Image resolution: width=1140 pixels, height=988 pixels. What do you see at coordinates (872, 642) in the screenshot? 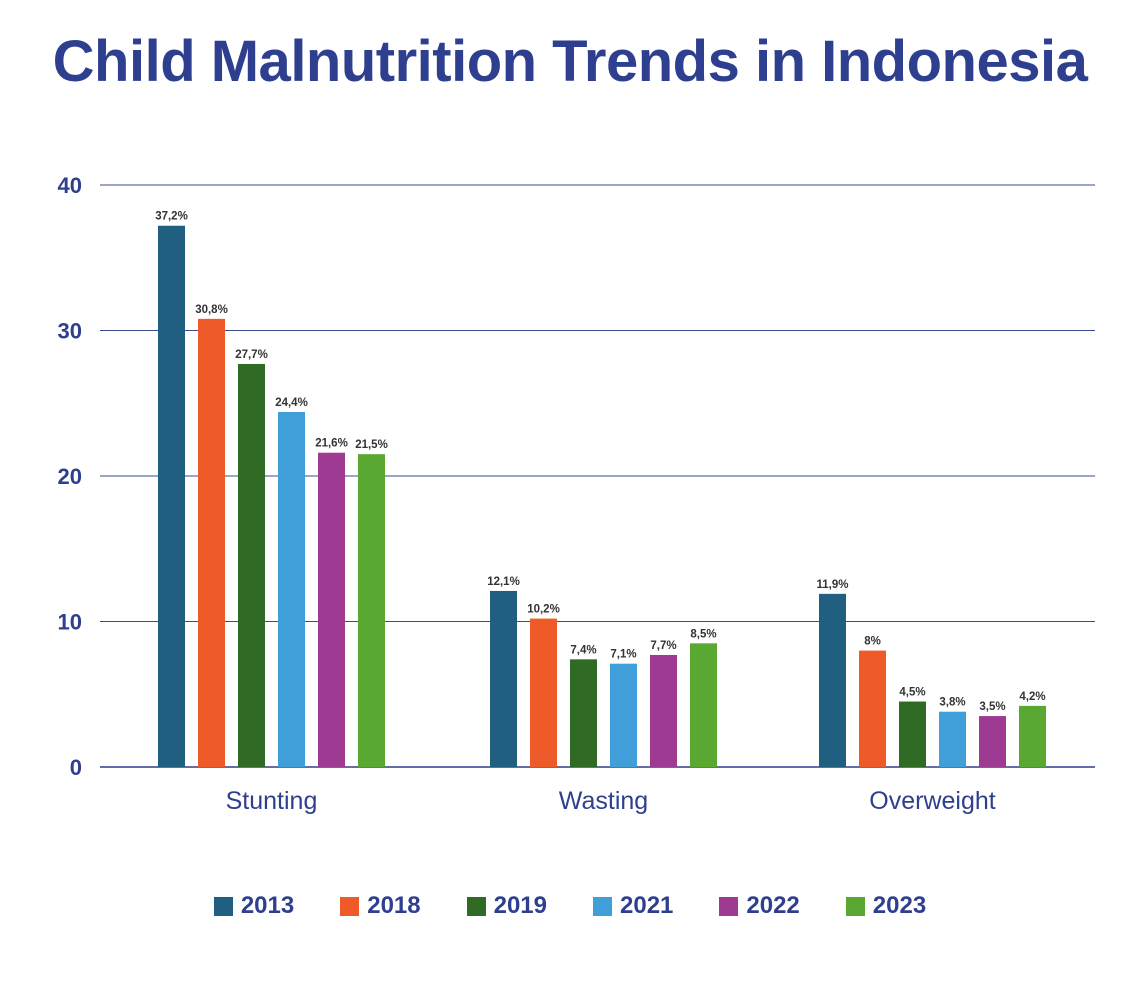
I see `data-label: 8%` at bounding box center [872, 642].